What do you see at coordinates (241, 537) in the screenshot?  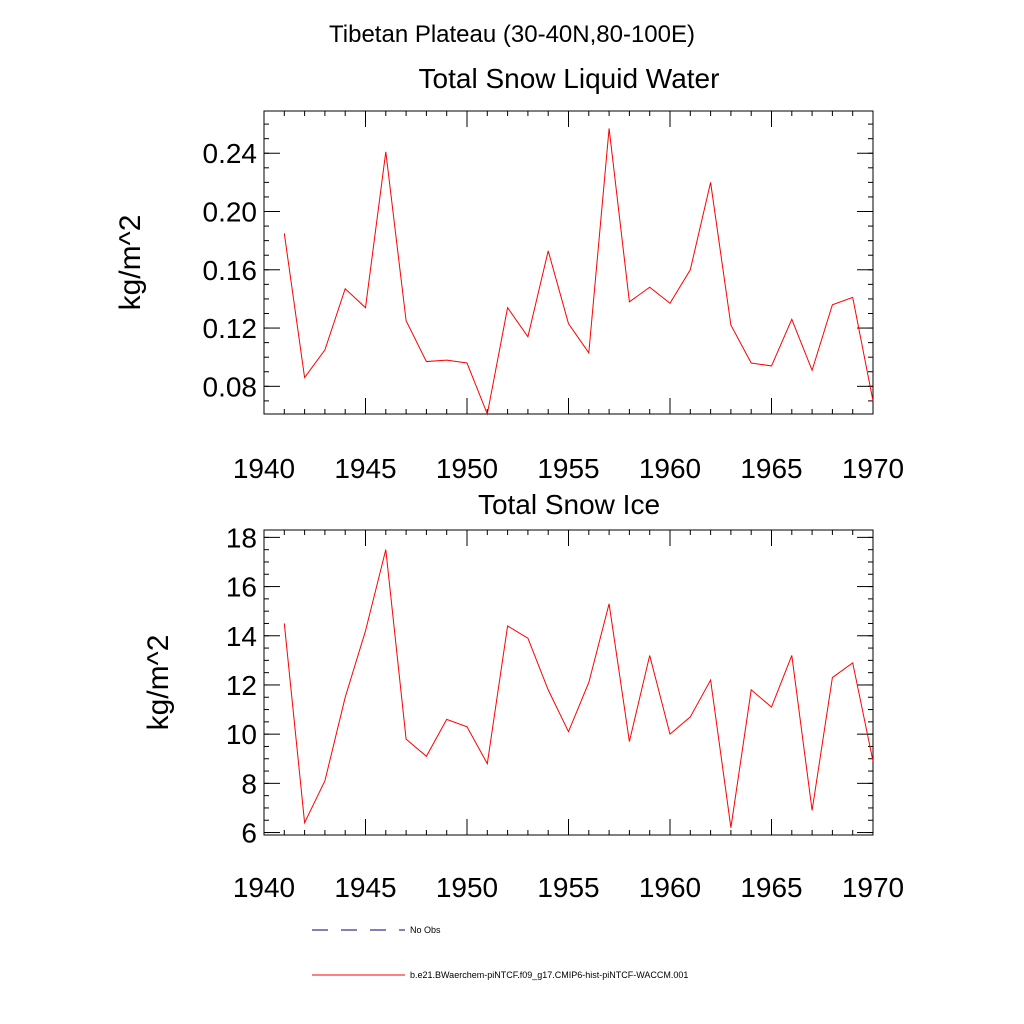 I see `y-tick-label: 18` at bounding box center [241, 537].